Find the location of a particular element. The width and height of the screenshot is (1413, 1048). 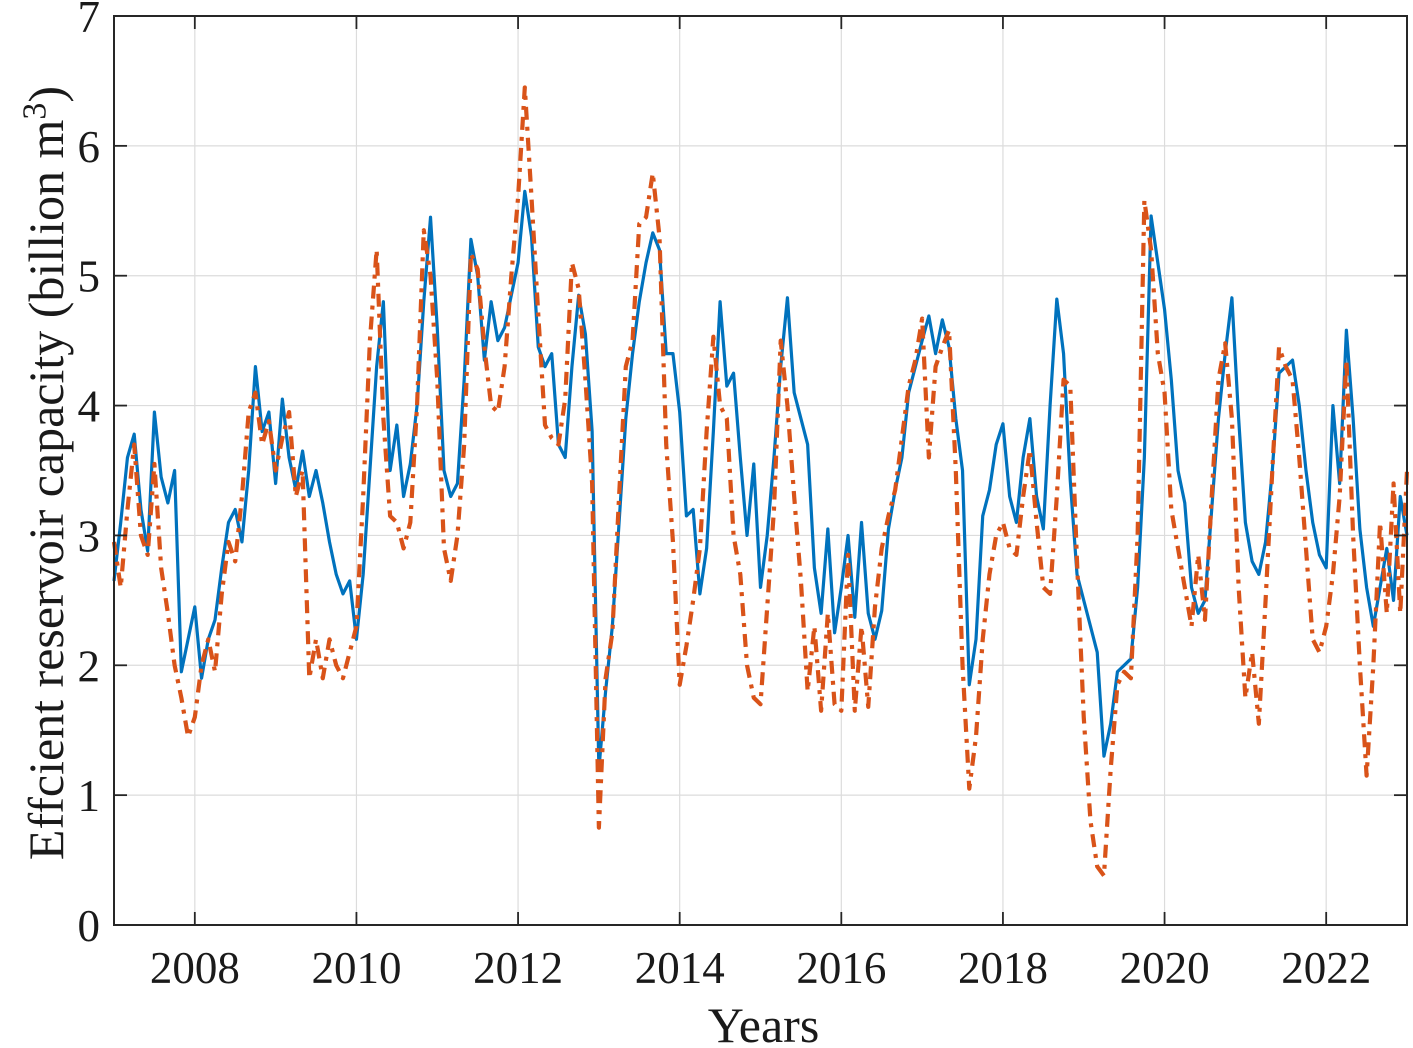

x-tick-labels: 2008 2010 2012 2014 2016 2018 2020 2022 is located at coordinates (760, 968).